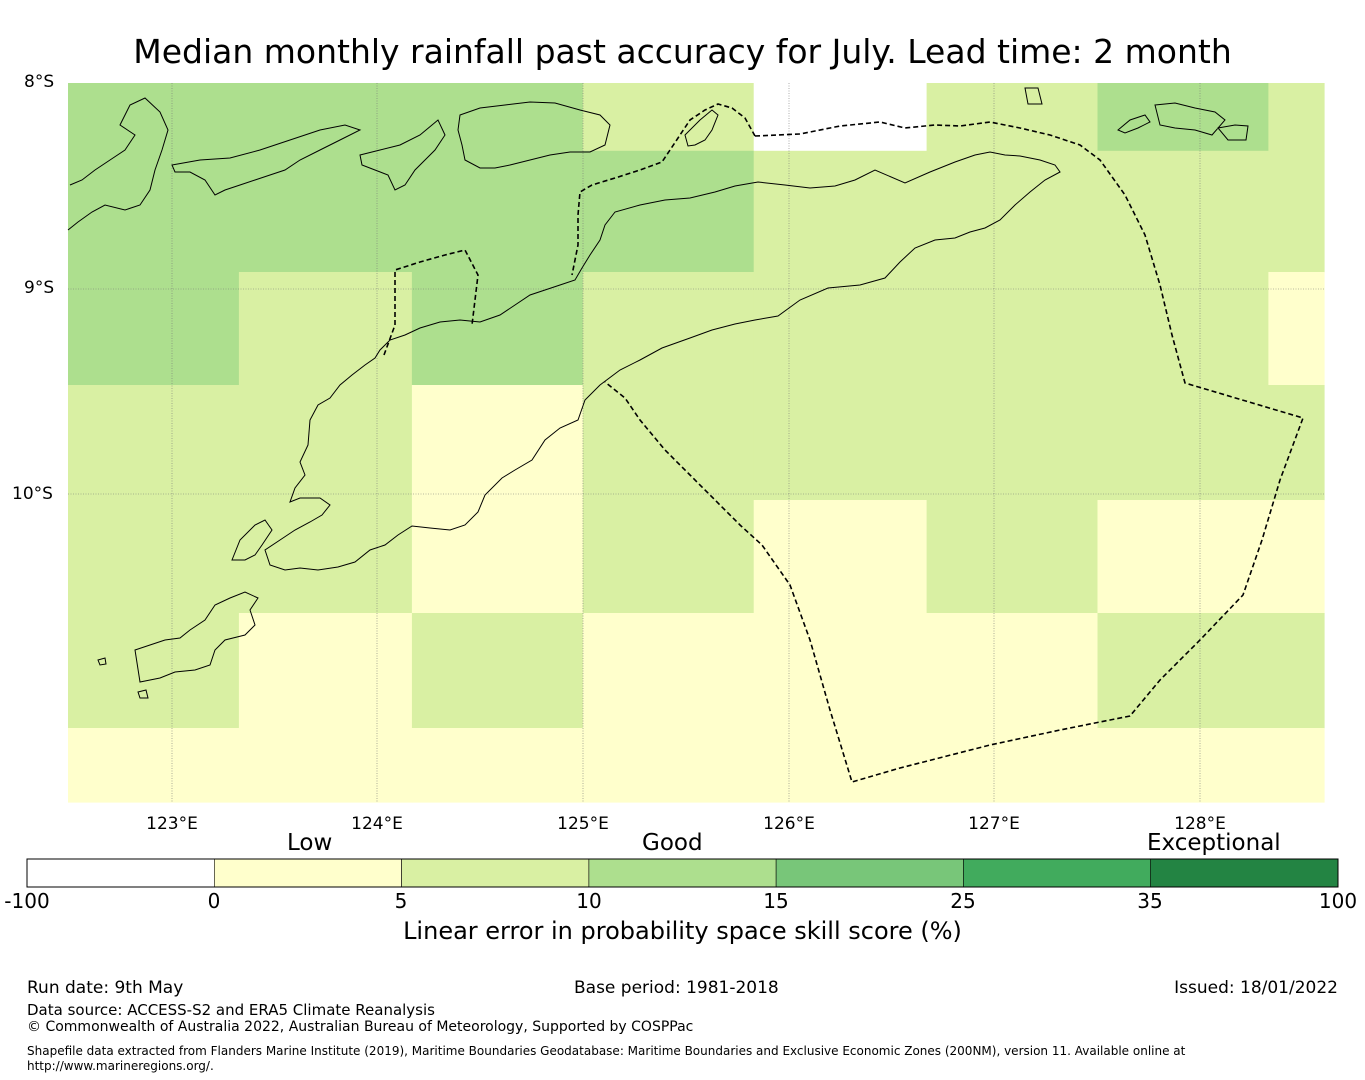 The width and height of the screenshot is (1365, 1080). I want to click on run-date: Run date: 9th May, so click(105, 988).